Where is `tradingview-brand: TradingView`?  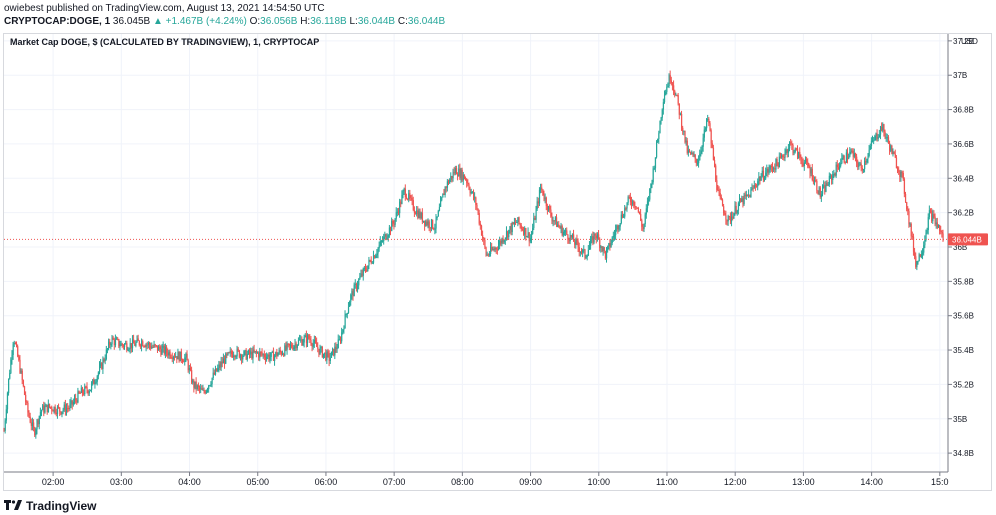 tradingview-brand: TradingView is located at coordinates (50, 505).